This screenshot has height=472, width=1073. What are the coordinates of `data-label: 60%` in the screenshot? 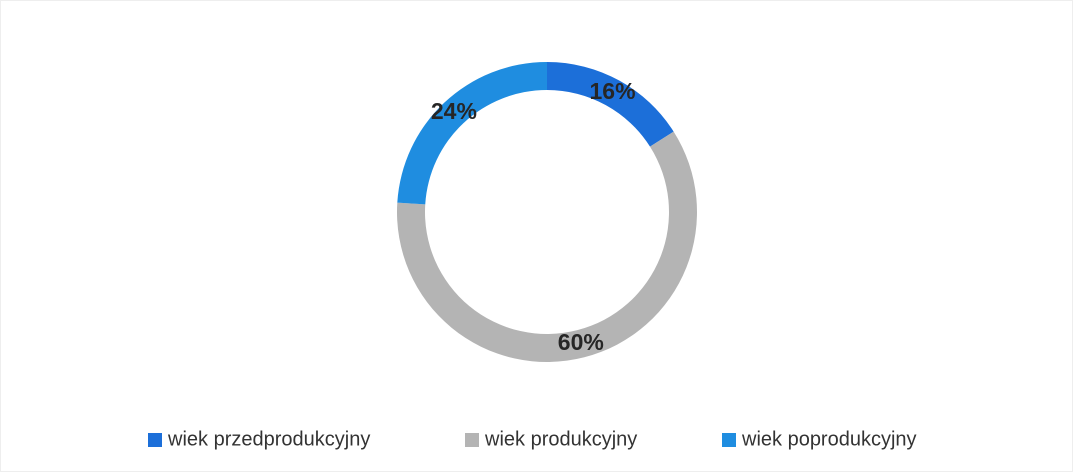 It's located at (581, 342).